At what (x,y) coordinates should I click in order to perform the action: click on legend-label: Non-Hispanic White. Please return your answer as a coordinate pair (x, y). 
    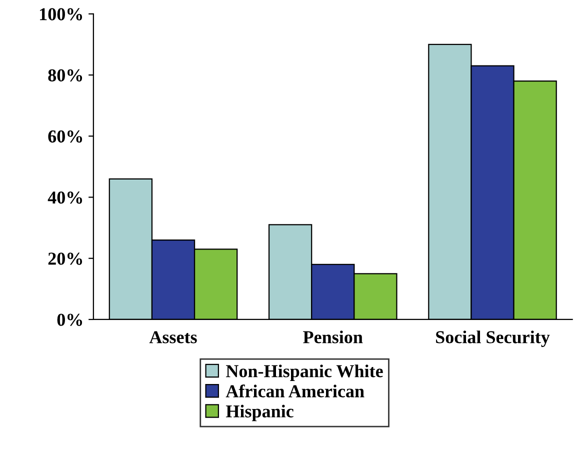
    Looking at the image, I should click on (304, 372).